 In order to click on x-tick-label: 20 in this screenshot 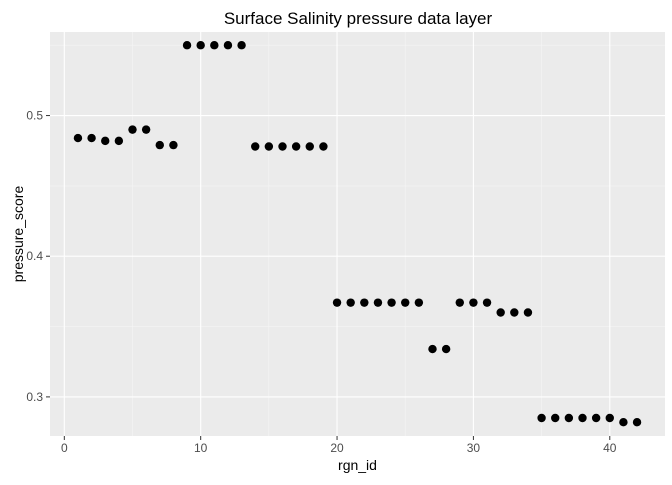, I will do `click(337, 448)`.